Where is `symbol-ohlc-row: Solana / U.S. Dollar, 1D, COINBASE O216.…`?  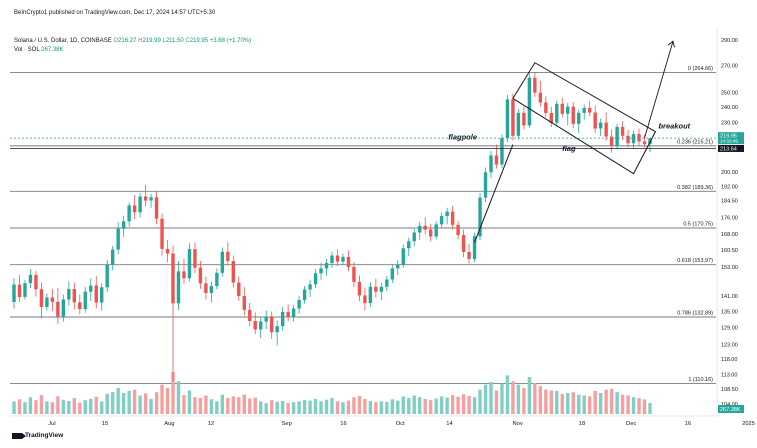 symbol-ohlc-row: Solana / U.S. Dollar, 1D, COINBASE O216.… is located at coordinates (132, 41).